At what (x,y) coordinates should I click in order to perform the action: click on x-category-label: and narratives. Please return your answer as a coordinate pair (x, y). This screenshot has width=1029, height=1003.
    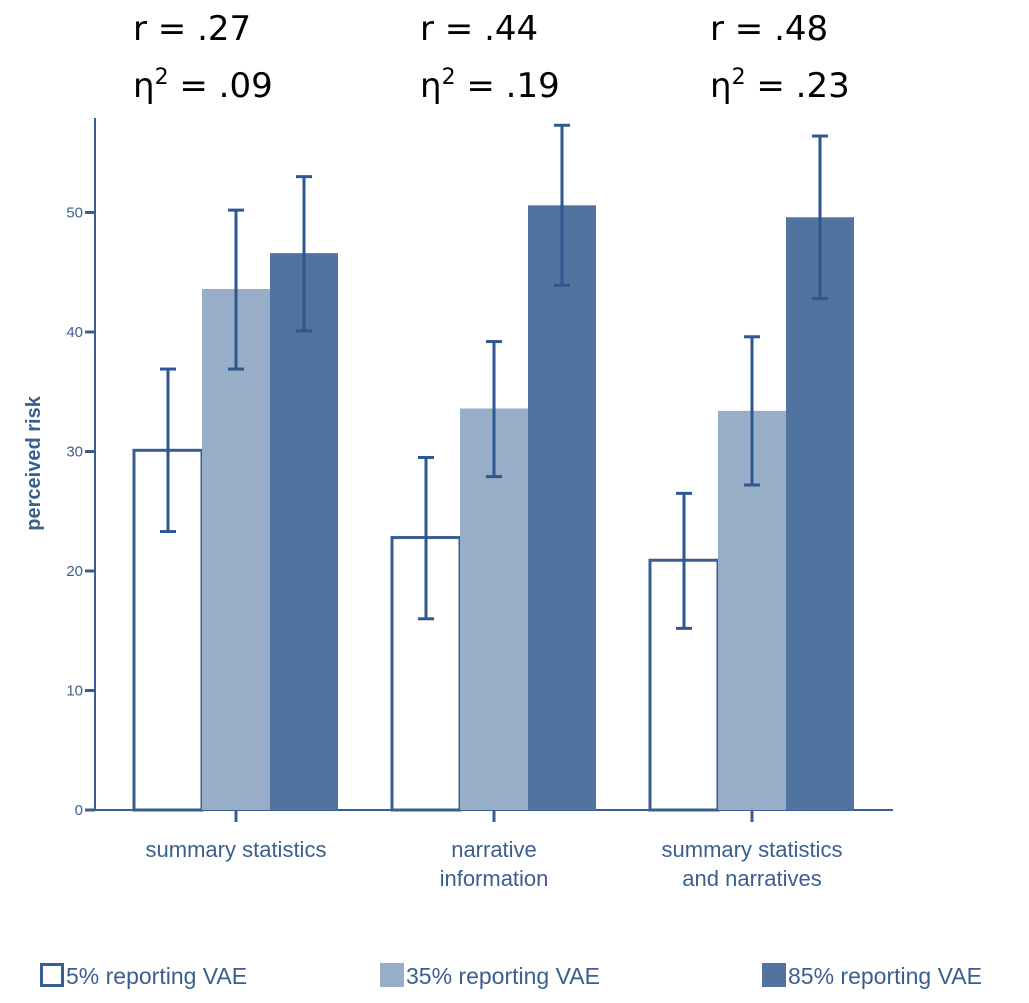
    Looking at the image, I should click on (751, 878).